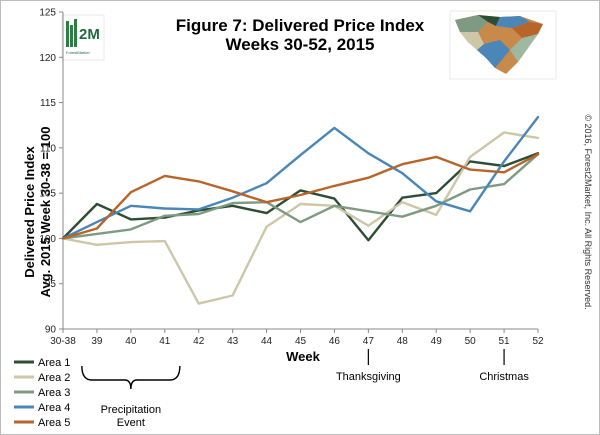  I want to click on chart-subtitle: Weeks 30-52, 2015, so click(299, 44).